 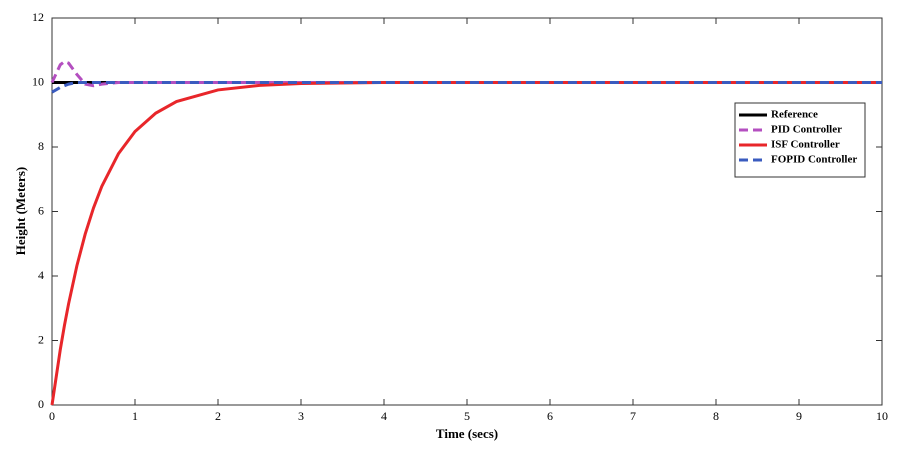 What do you see at coordinates (794, 115) in the screenshot?
I see `legend-label: Reference` at bounding box center [794, 115].